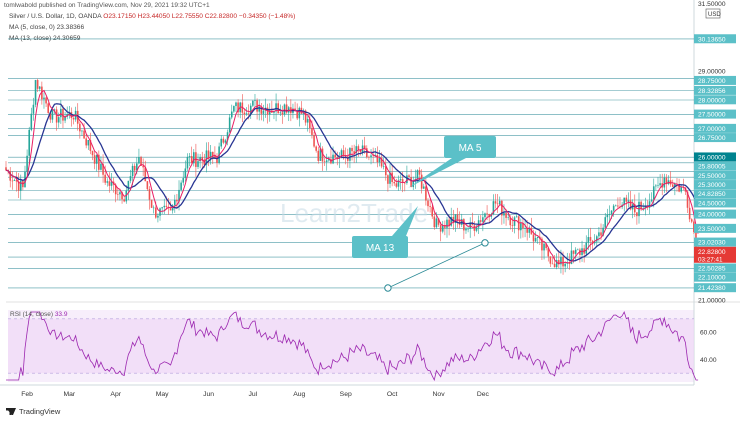 The width and height of the screenshot is (740, 423). Describe the element at coordinates (712, 176) in the screenshot. I see `price-label-10: 25.50000` at that location.